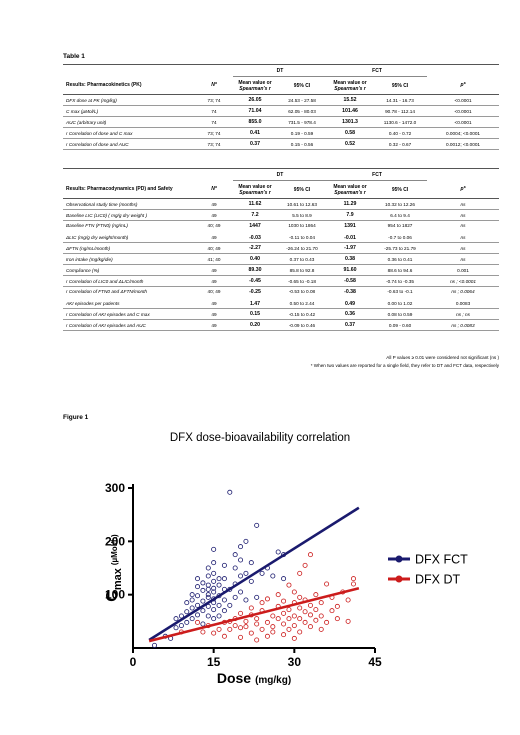  Describe the element at coordinates (463, 281) in the screenshot. I see `cell-p: ns ; <0.0001` at that location.